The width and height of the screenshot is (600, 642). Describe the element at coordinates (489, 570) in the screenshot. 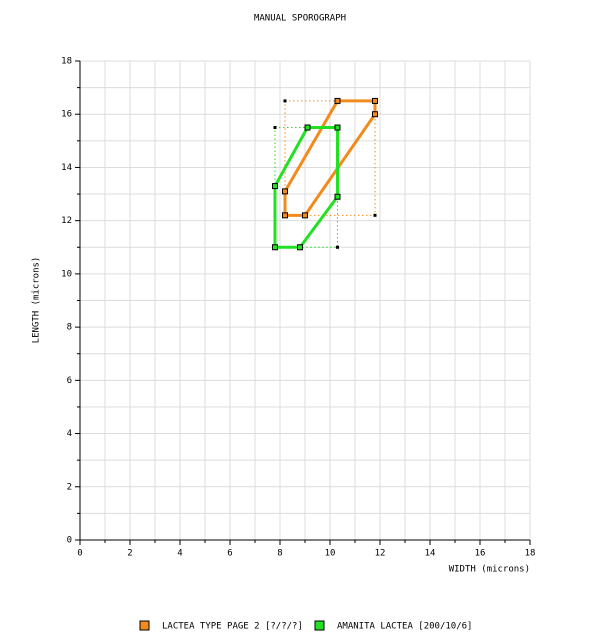

I see `x-axis-label: WIDTH (microns)` at that location.